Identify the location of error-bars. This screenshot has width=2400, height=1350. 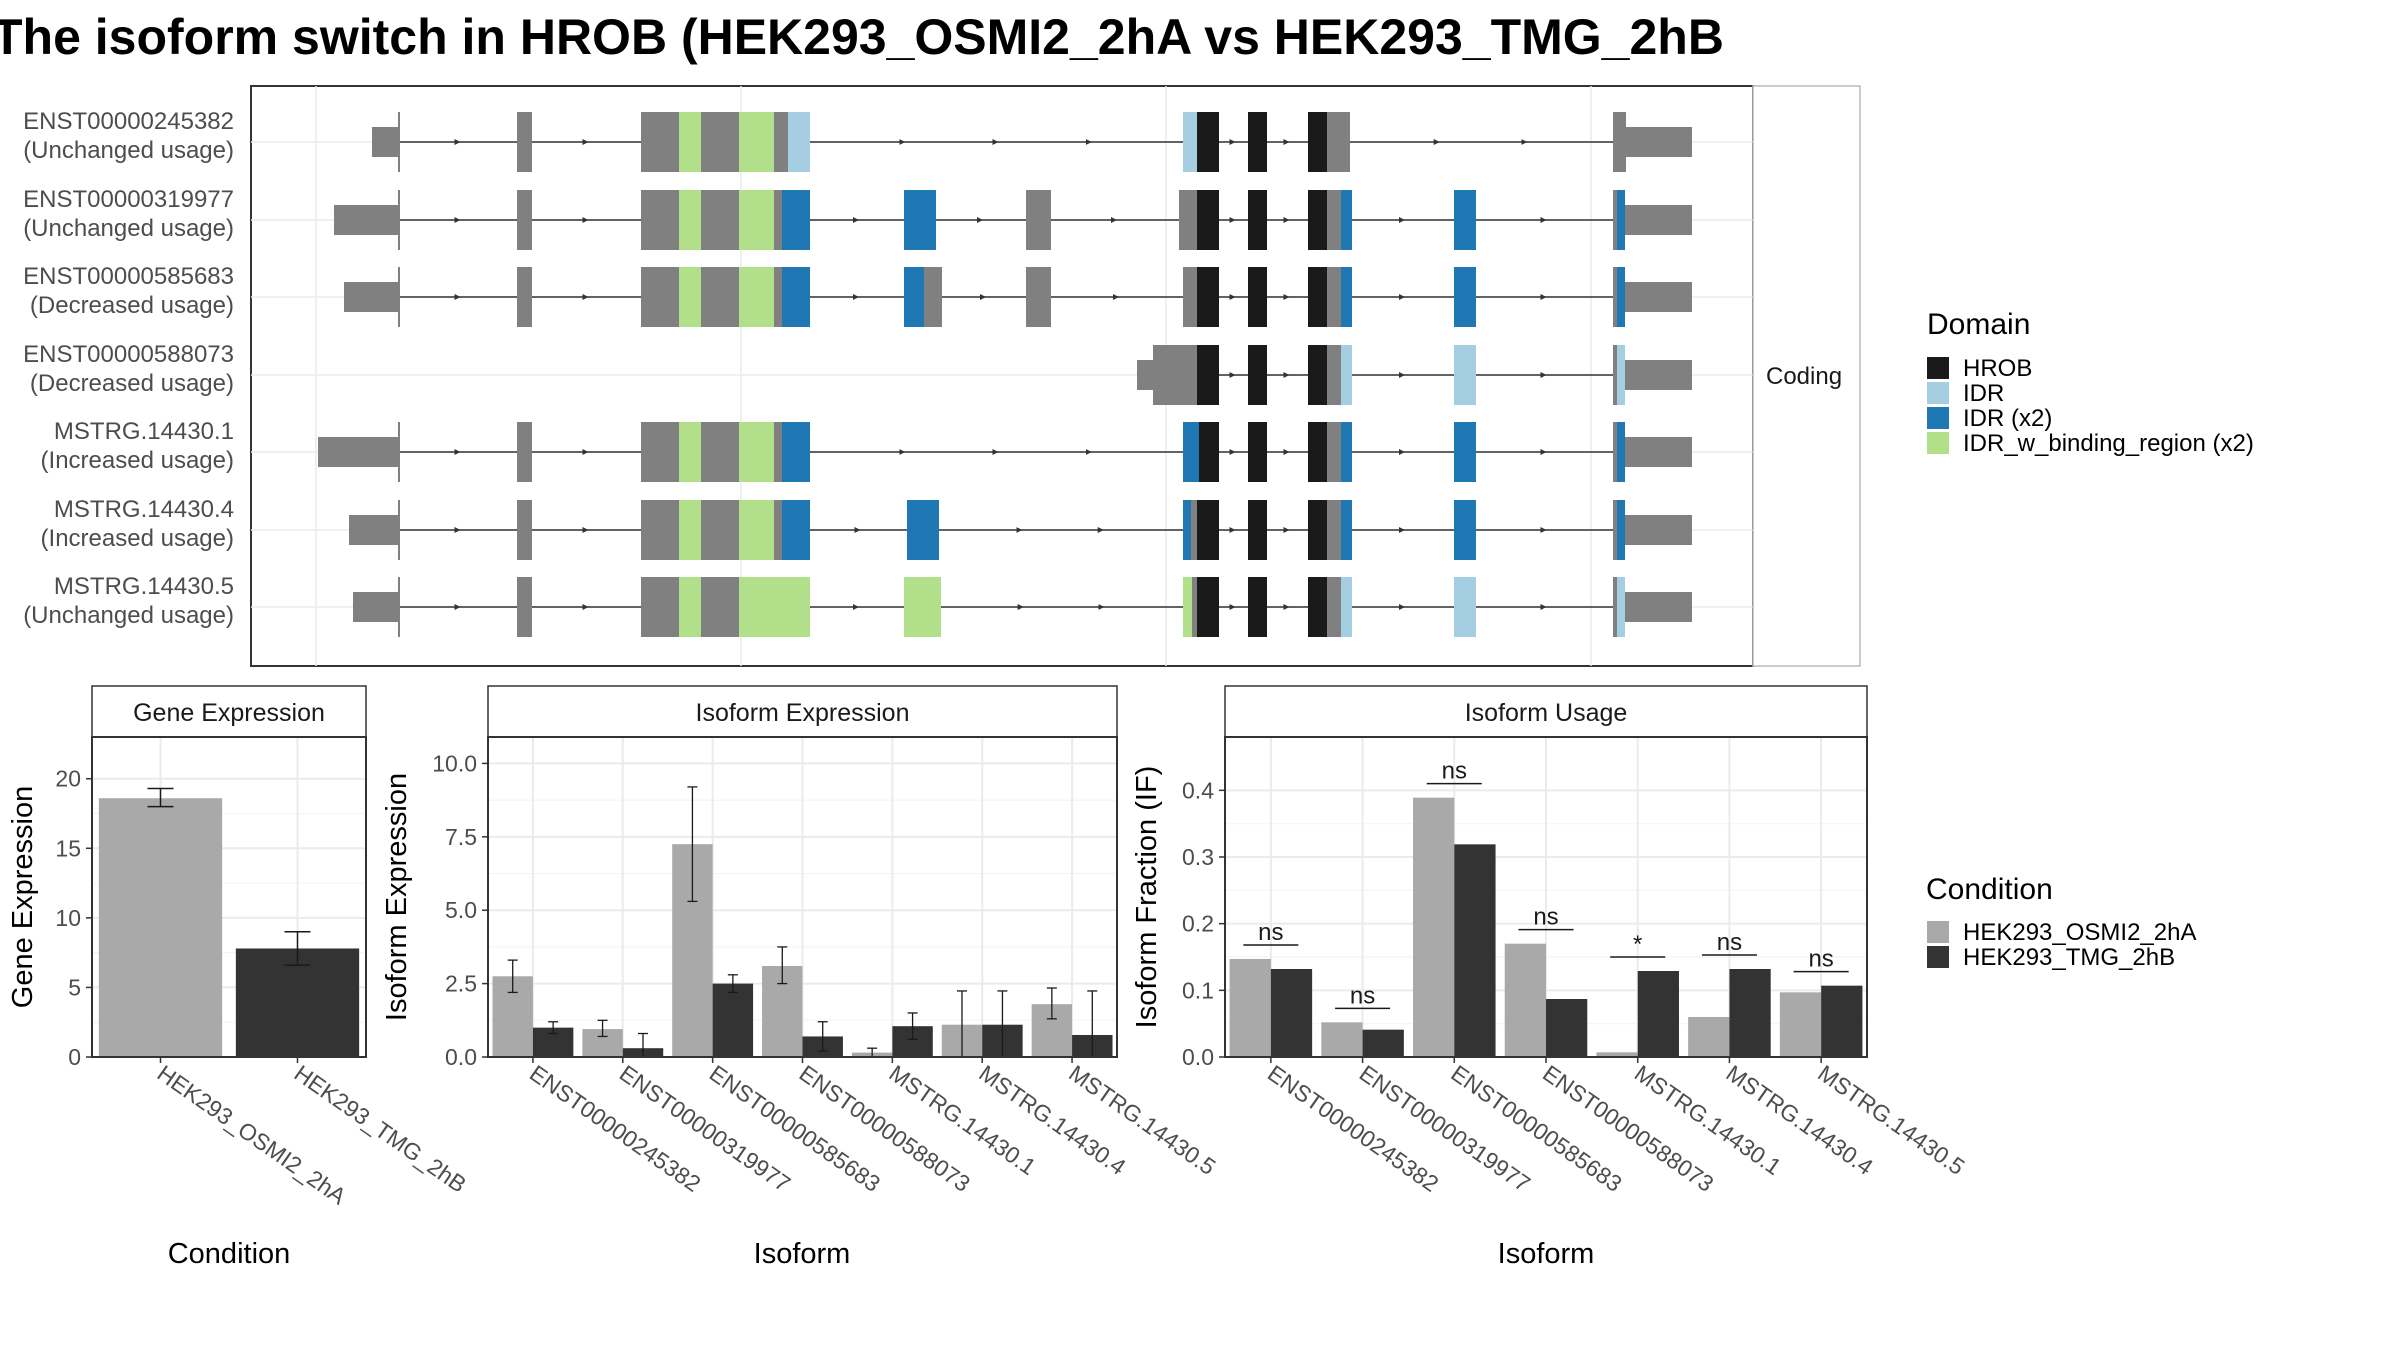
(802, 922).